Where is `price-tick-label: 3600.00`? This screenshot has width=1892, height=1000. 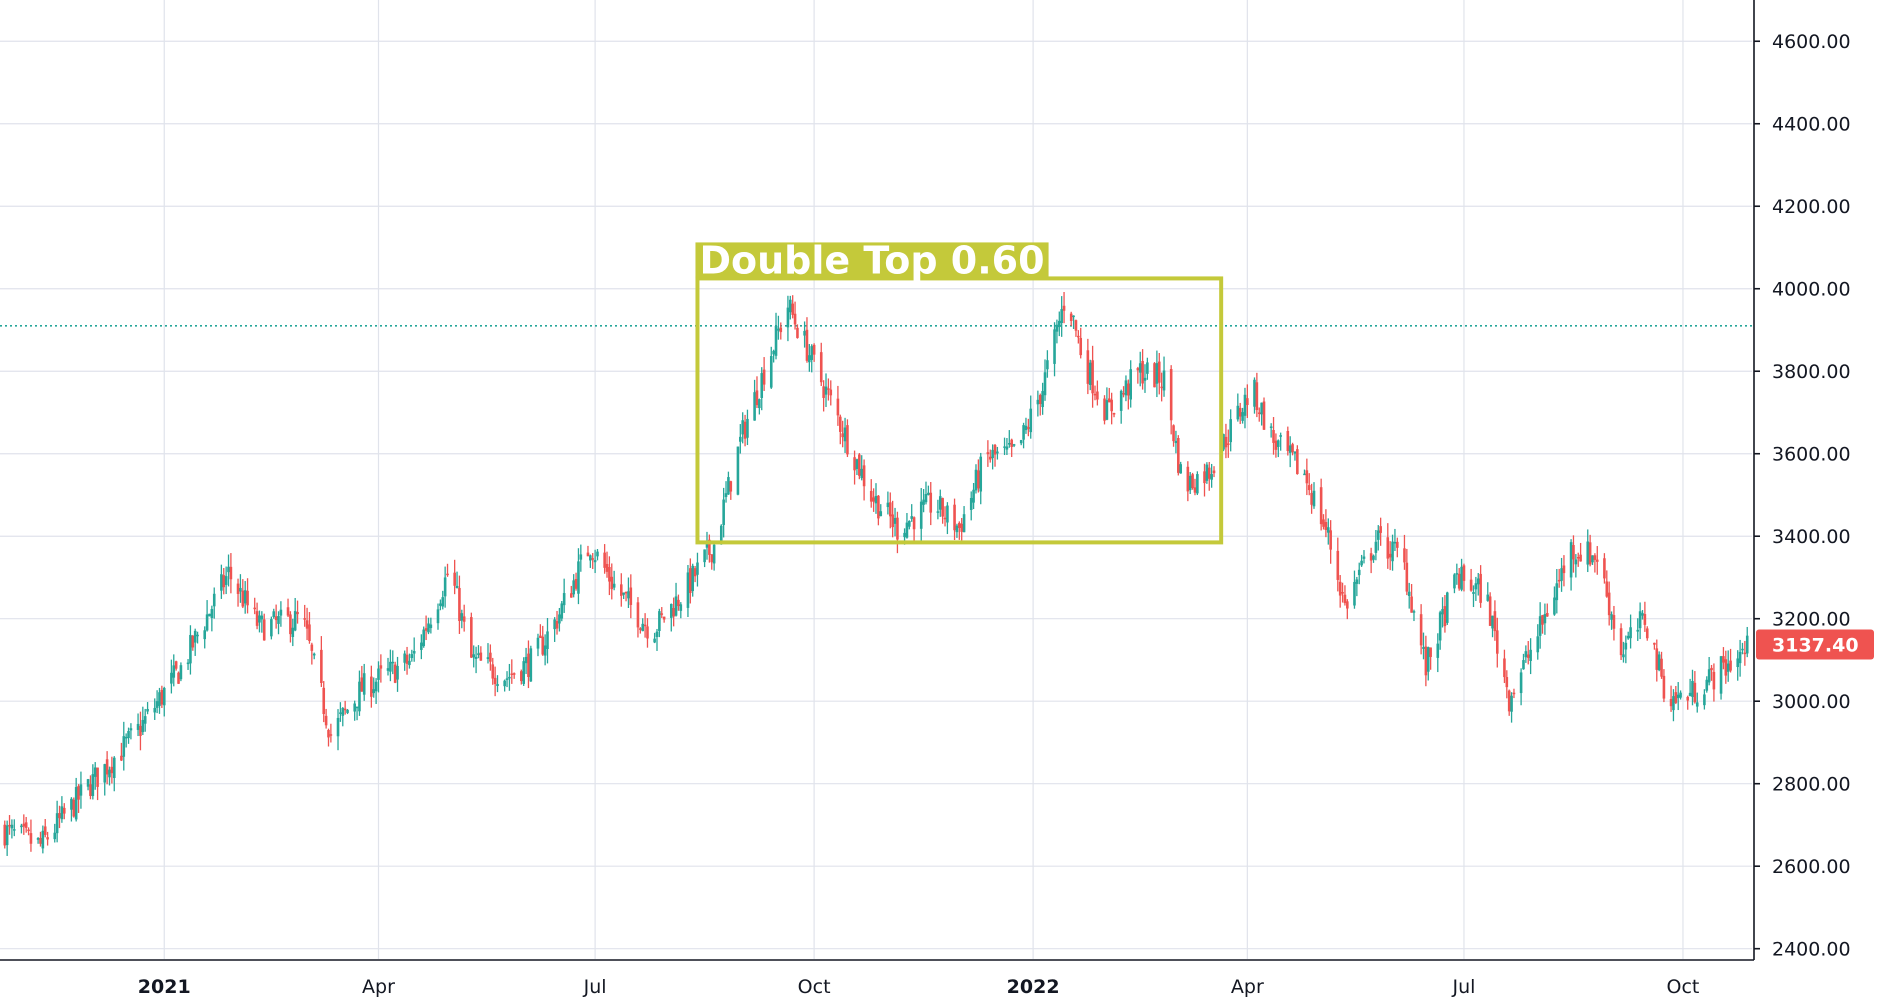 price-tick-label: 3600.00 is located at coordinates (1811, 455).